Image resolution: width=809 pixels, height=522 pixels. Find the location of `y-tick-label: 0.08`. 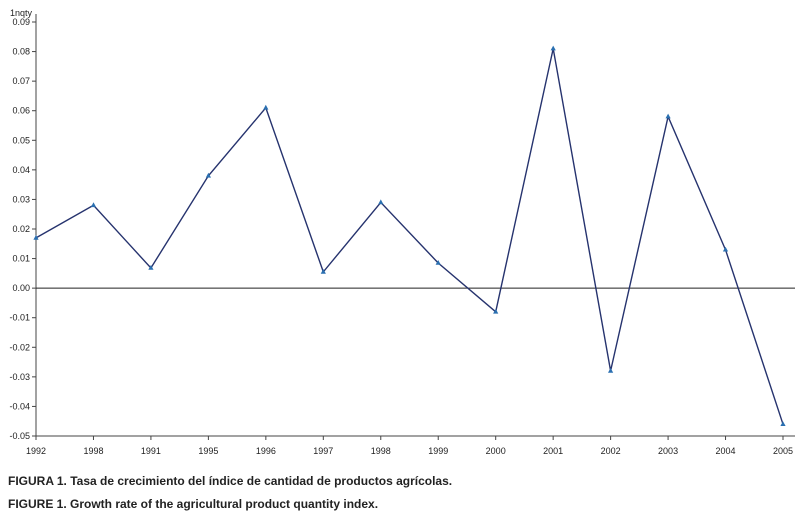

y-tick-label: 0.08 is located at coordinates (21, 52).